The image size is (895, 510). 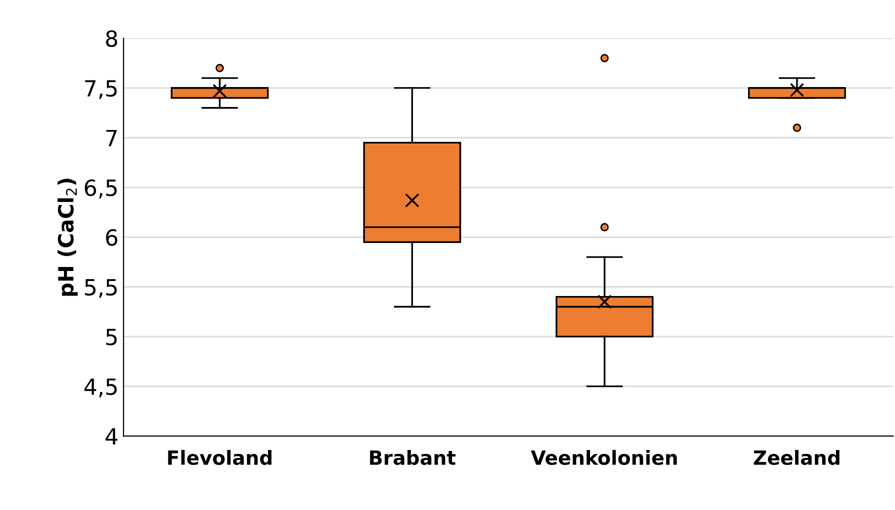 What do you see at coordinates (111, 138) in the screenshot?
I see `y-tick-label: 7` at bounding box center [111, 138].